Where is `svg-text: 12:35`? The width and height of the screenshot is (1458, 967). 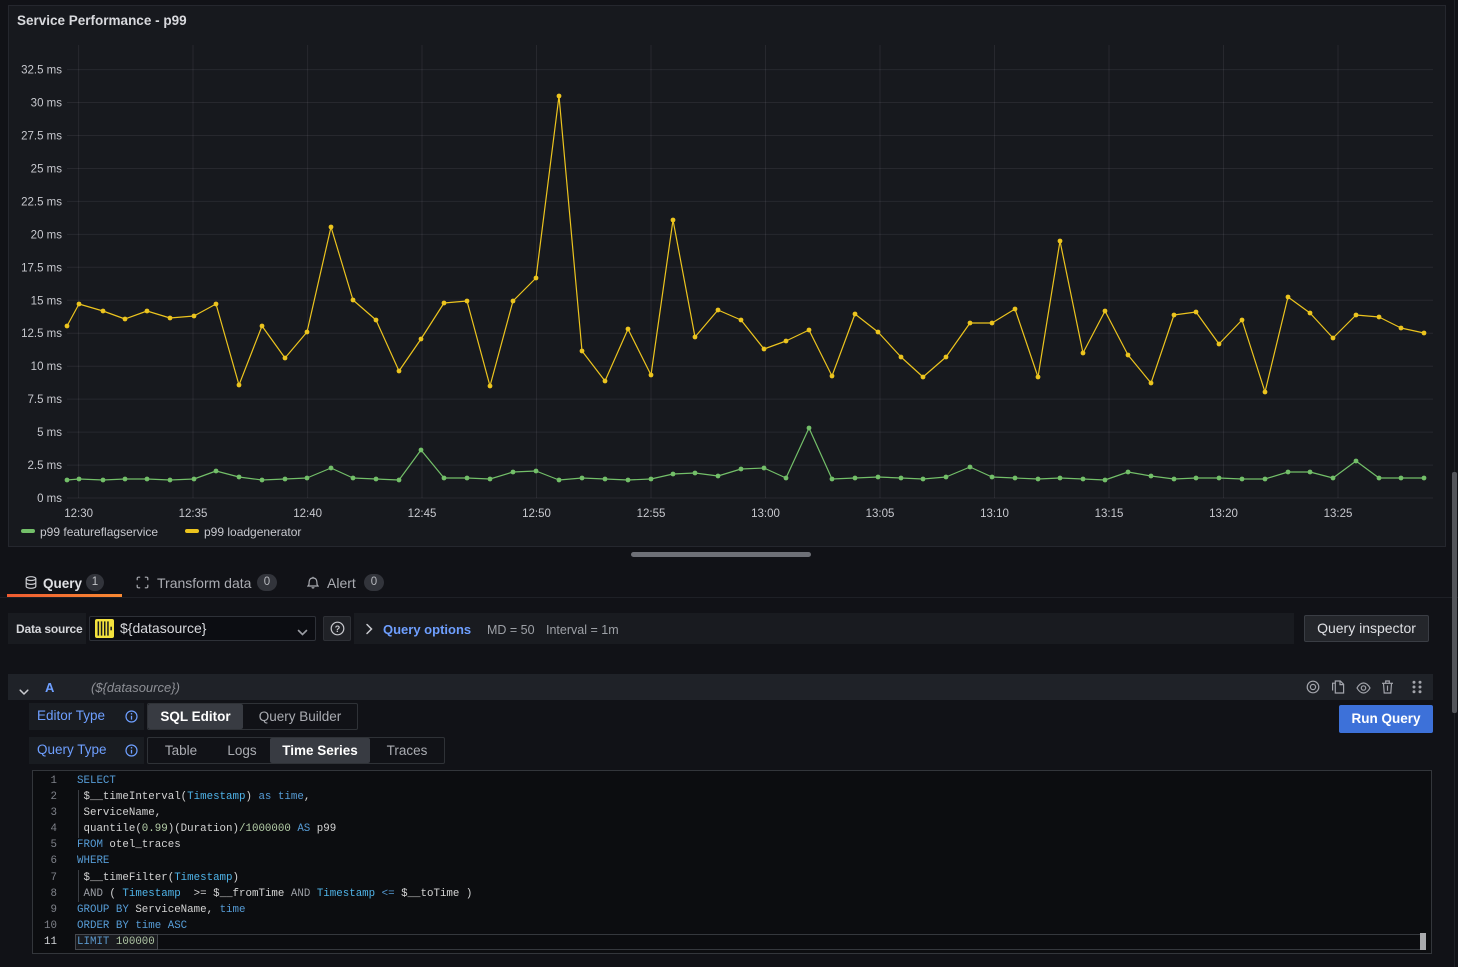
svg-text: 12:35 is located at coordinates (193, 514).